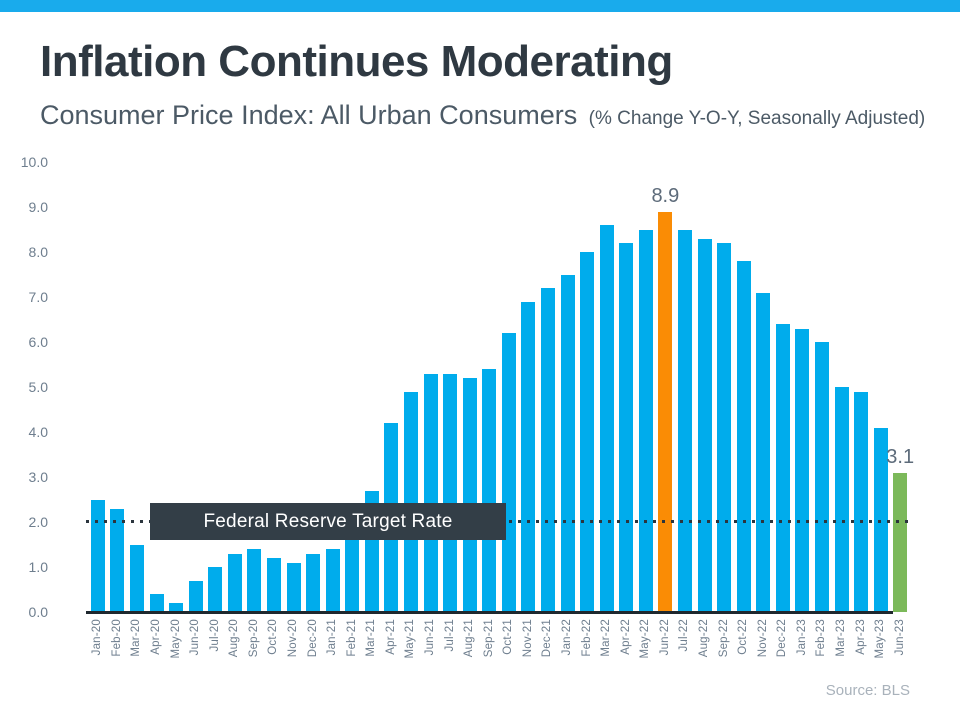  What do you see at coordinates (606, 638) in the screenshot?
I see `x-tick-label: Mar-22` at bounding box center [606, 638].